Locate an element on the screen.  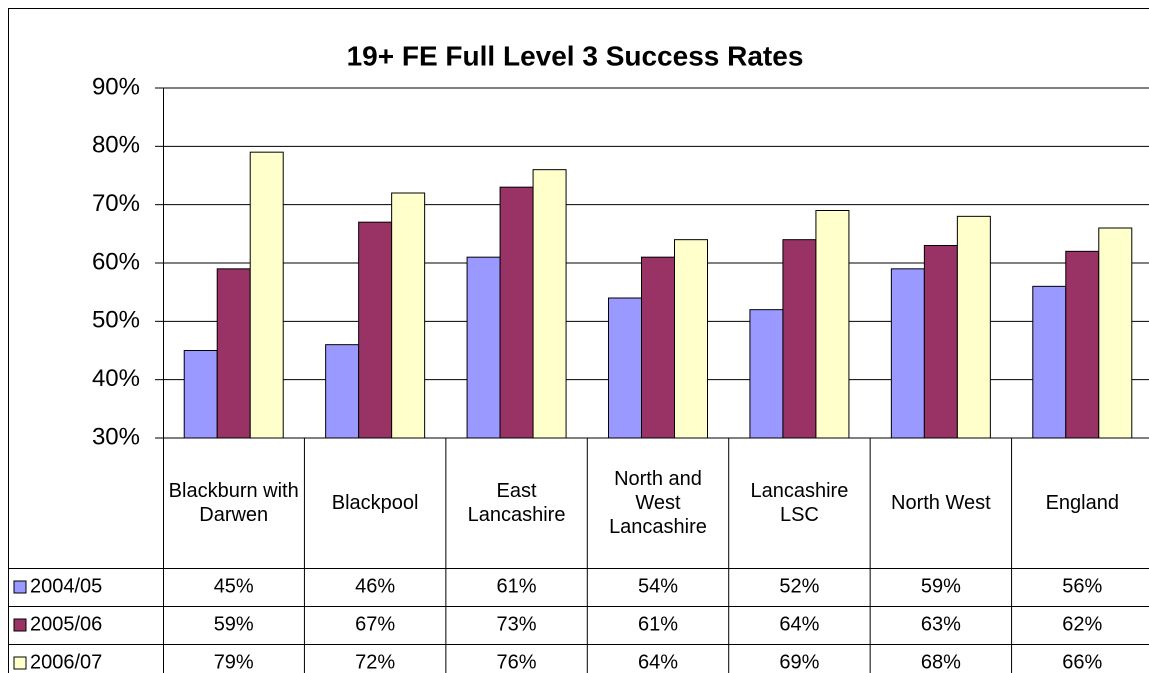
data-label: 63% is located at coordinates (941, 624).